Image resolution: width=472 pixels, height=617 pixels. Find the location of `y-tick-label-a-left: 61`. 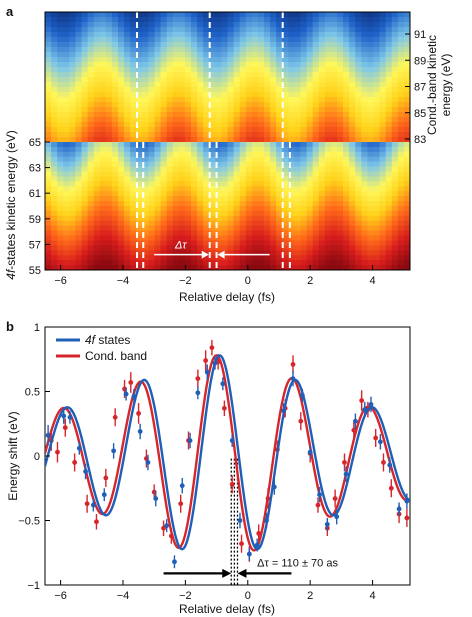

y-tick-label-a-left: 61 is located at coordinates (35, 194).